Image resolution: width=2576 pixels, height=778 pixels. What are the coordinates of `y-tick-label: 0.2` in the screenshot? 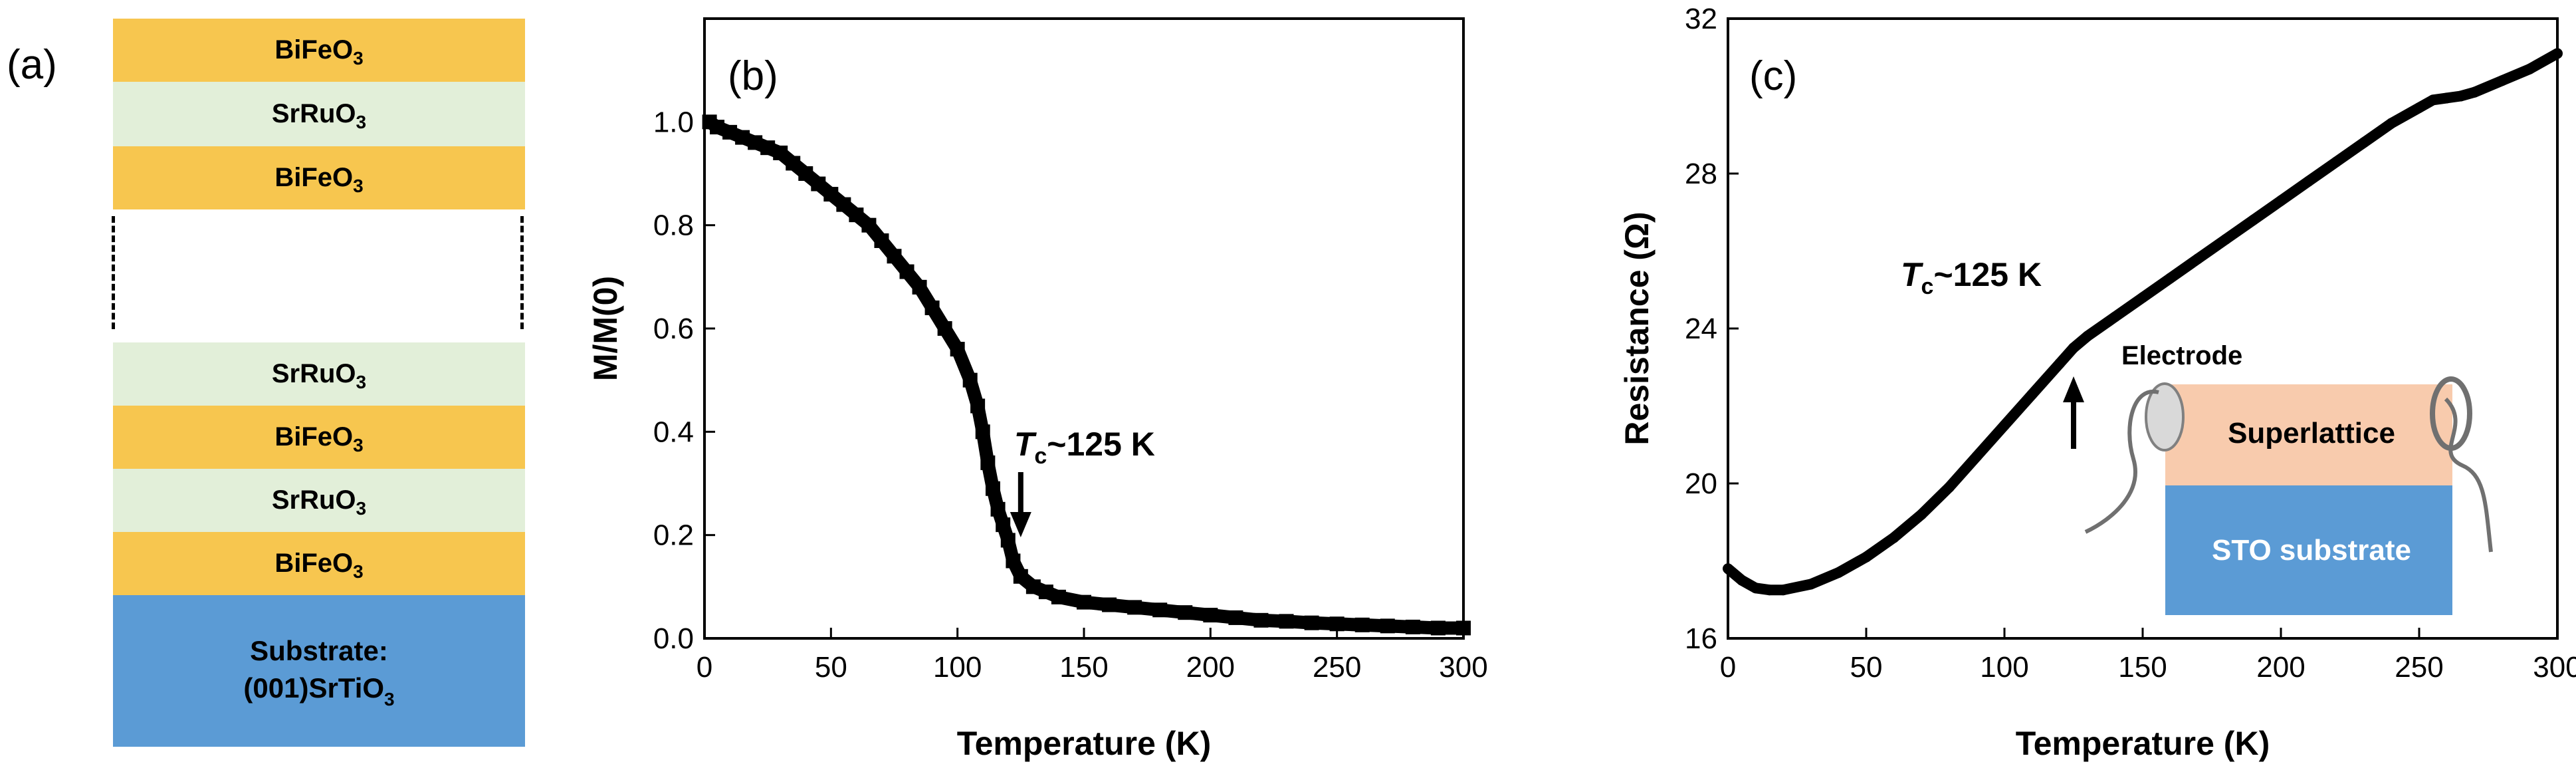 It's located at (673, 535).